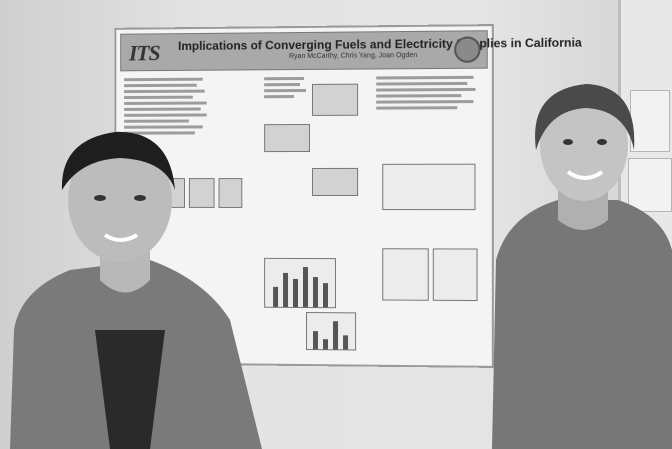  What do you see at coordinates (455, 275) in the screenshot?
I see `table-thumbnail` at bounding box center [455, 275].